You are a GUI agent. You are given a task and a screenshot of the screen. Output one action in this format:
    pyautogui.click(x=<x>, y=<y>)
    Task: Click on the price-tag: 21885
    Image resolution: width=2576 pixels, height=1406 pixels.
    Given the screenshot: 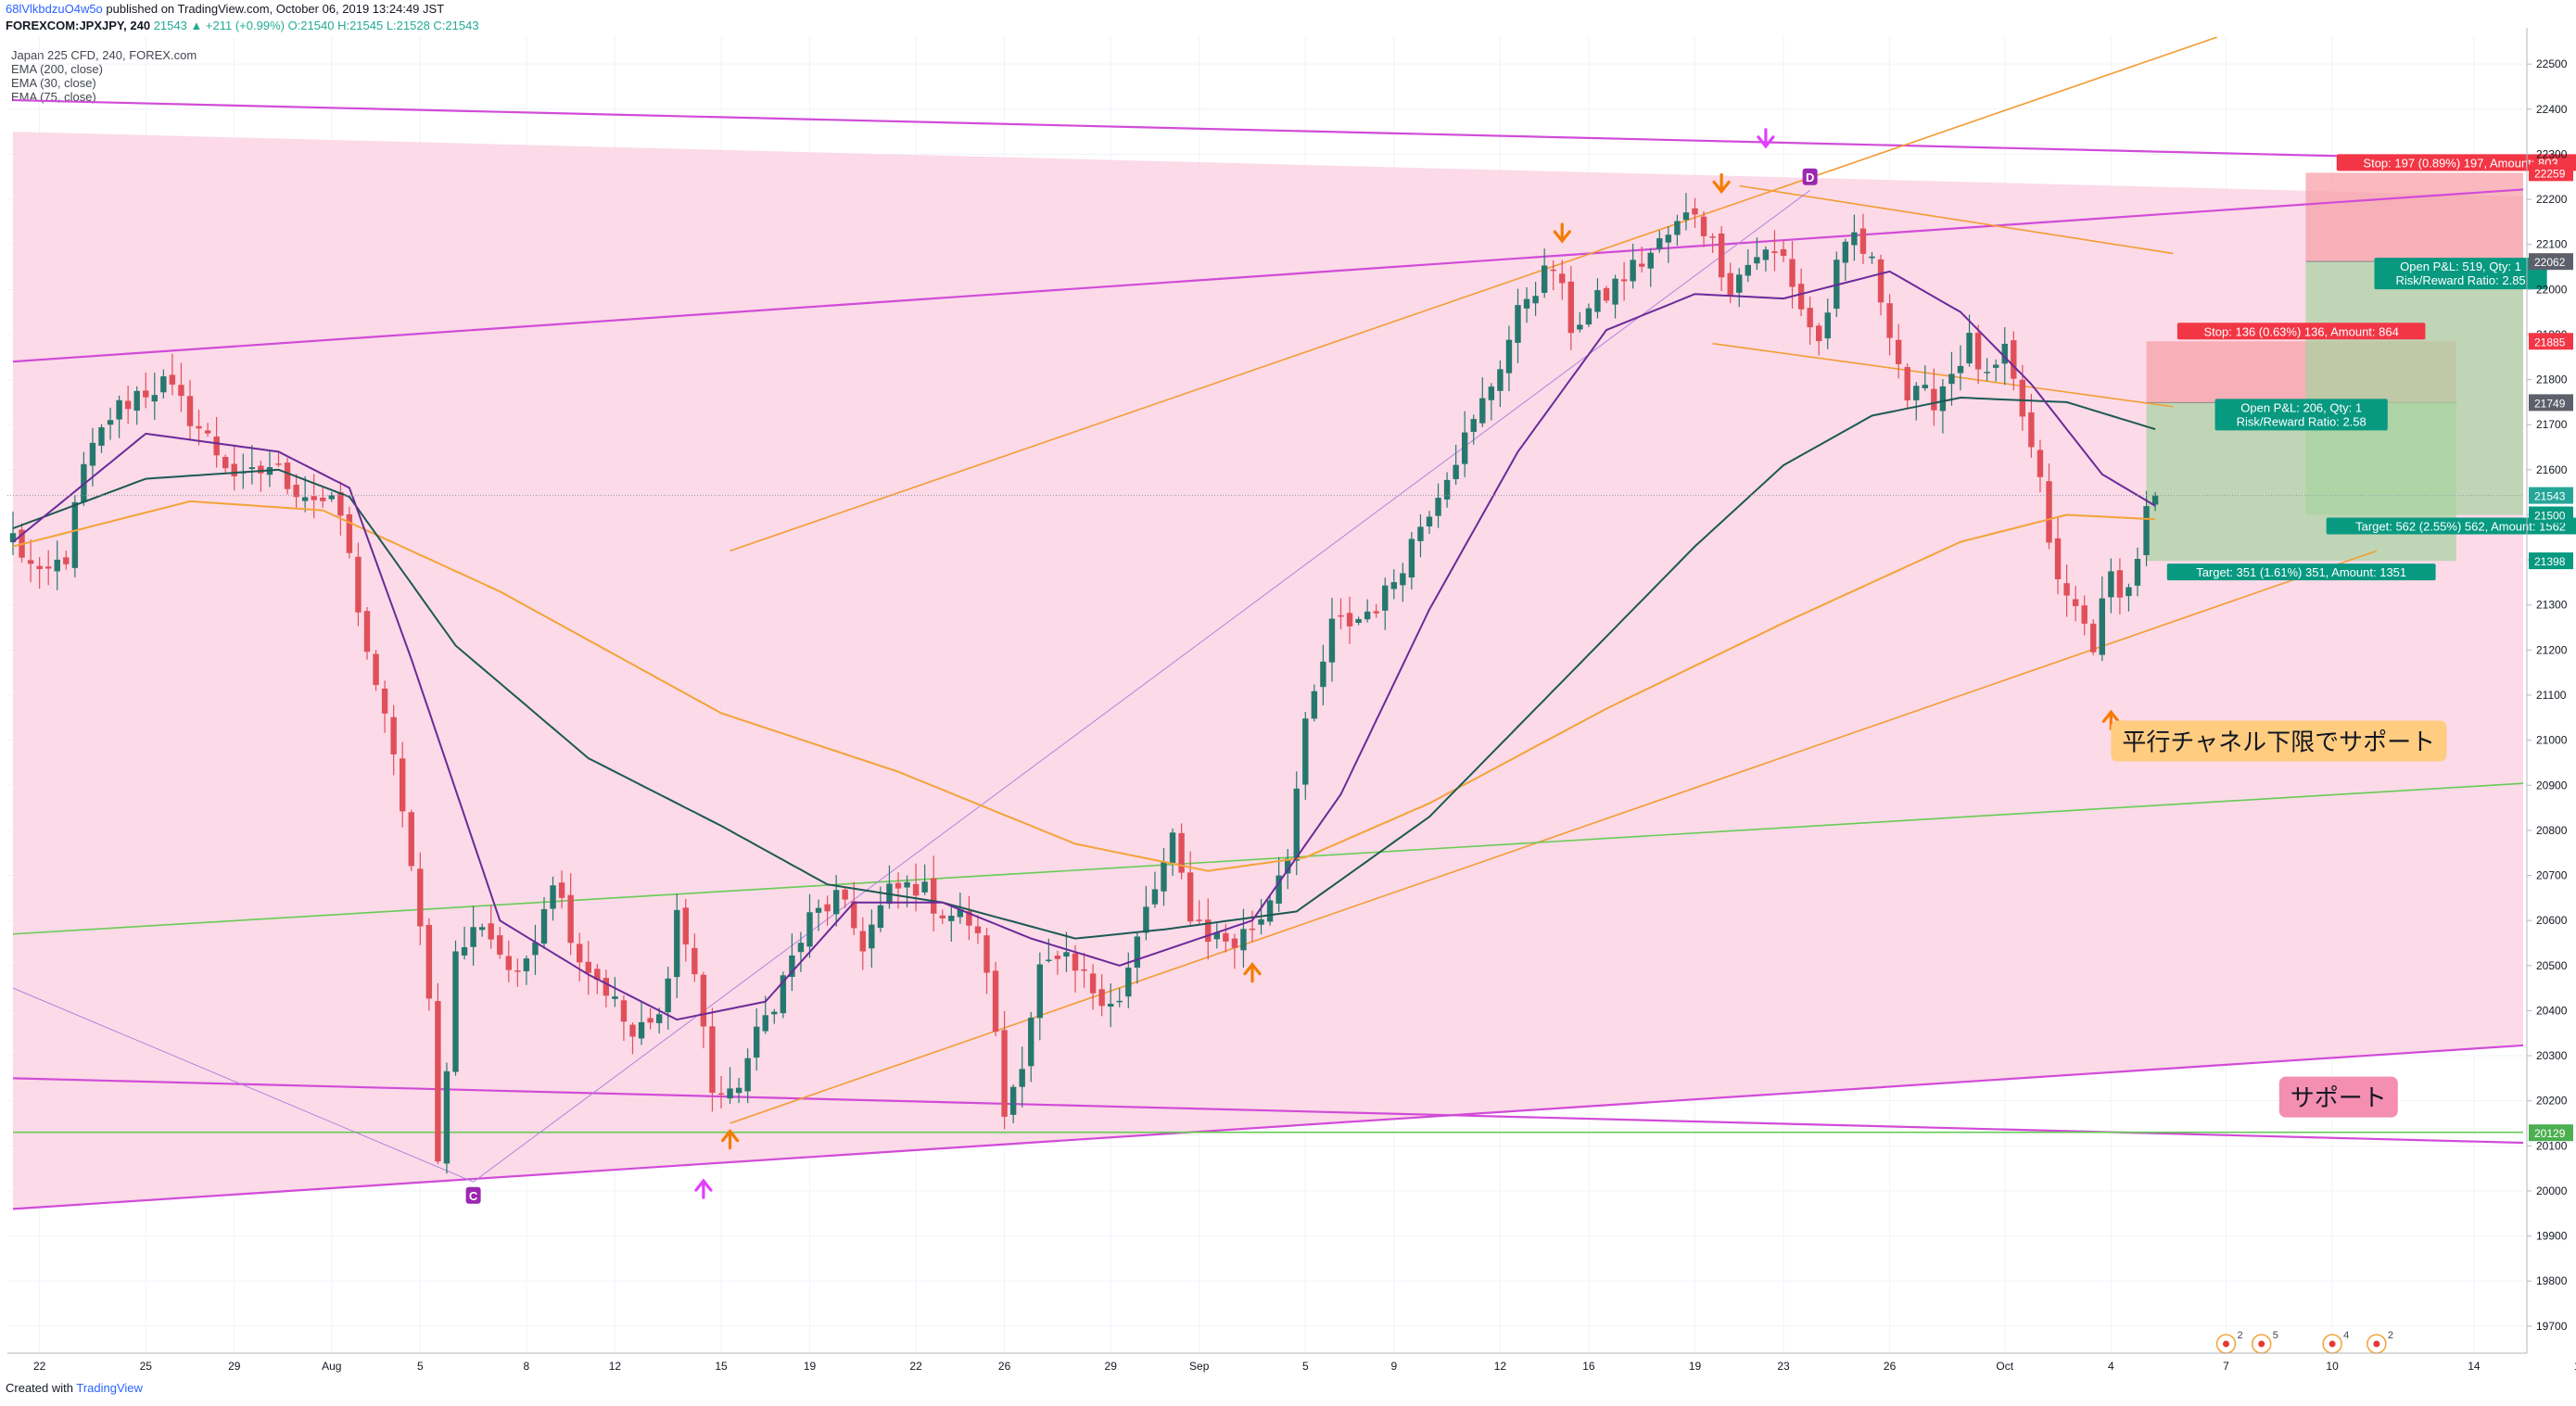 What is the action you would take?
    pyautogui.click(x=2551, y=341)
    